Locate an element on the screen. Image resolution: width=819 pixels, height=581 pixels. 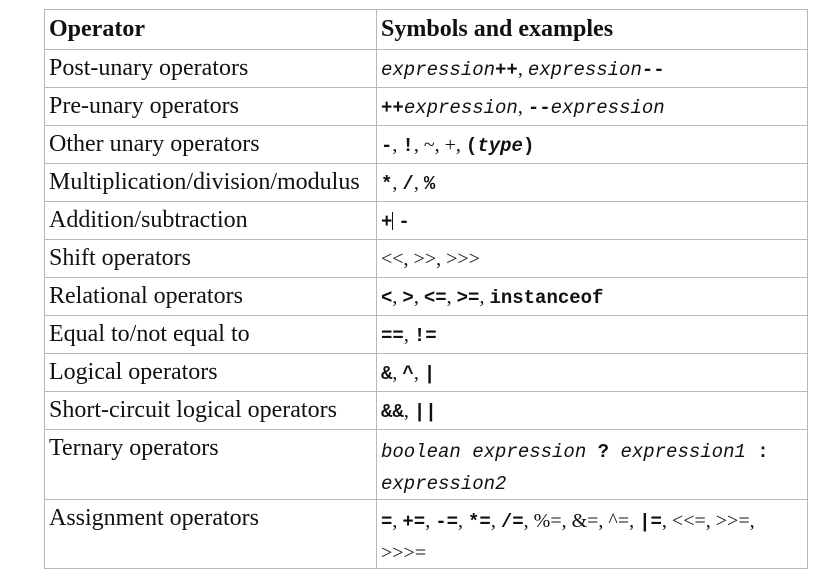
operator-category-cell: Ternary operators is located at coordinates (210, 464).